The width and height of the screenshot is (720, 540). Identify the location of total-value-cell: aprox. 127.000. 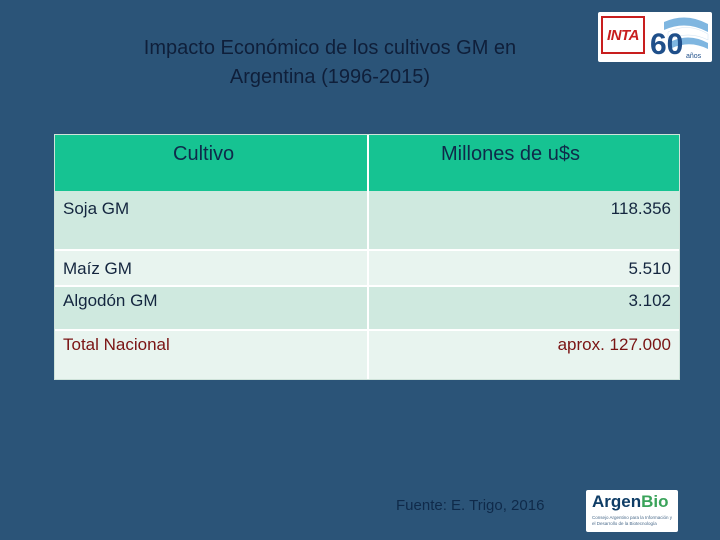
(523, 355).